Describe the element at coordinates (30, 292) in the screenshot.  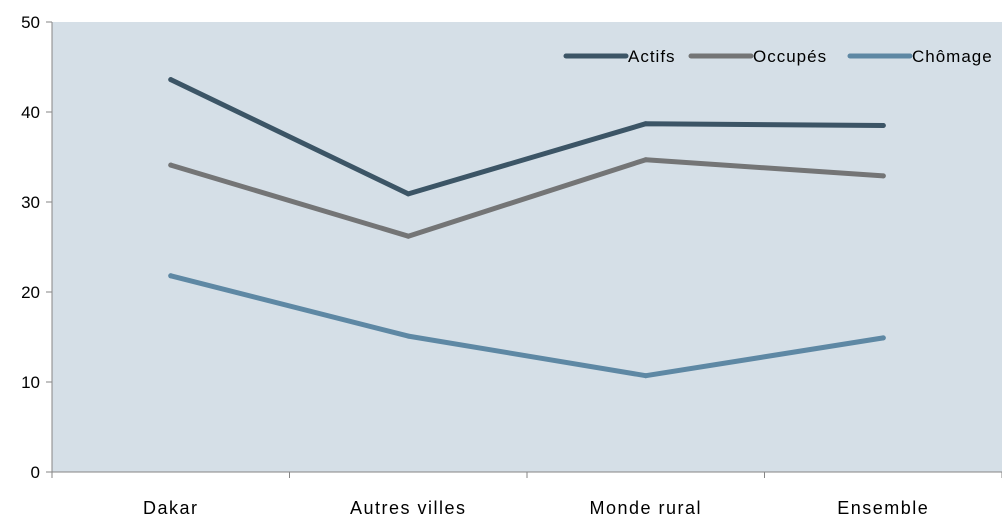
I see `y-tick-label: 20` at that location.